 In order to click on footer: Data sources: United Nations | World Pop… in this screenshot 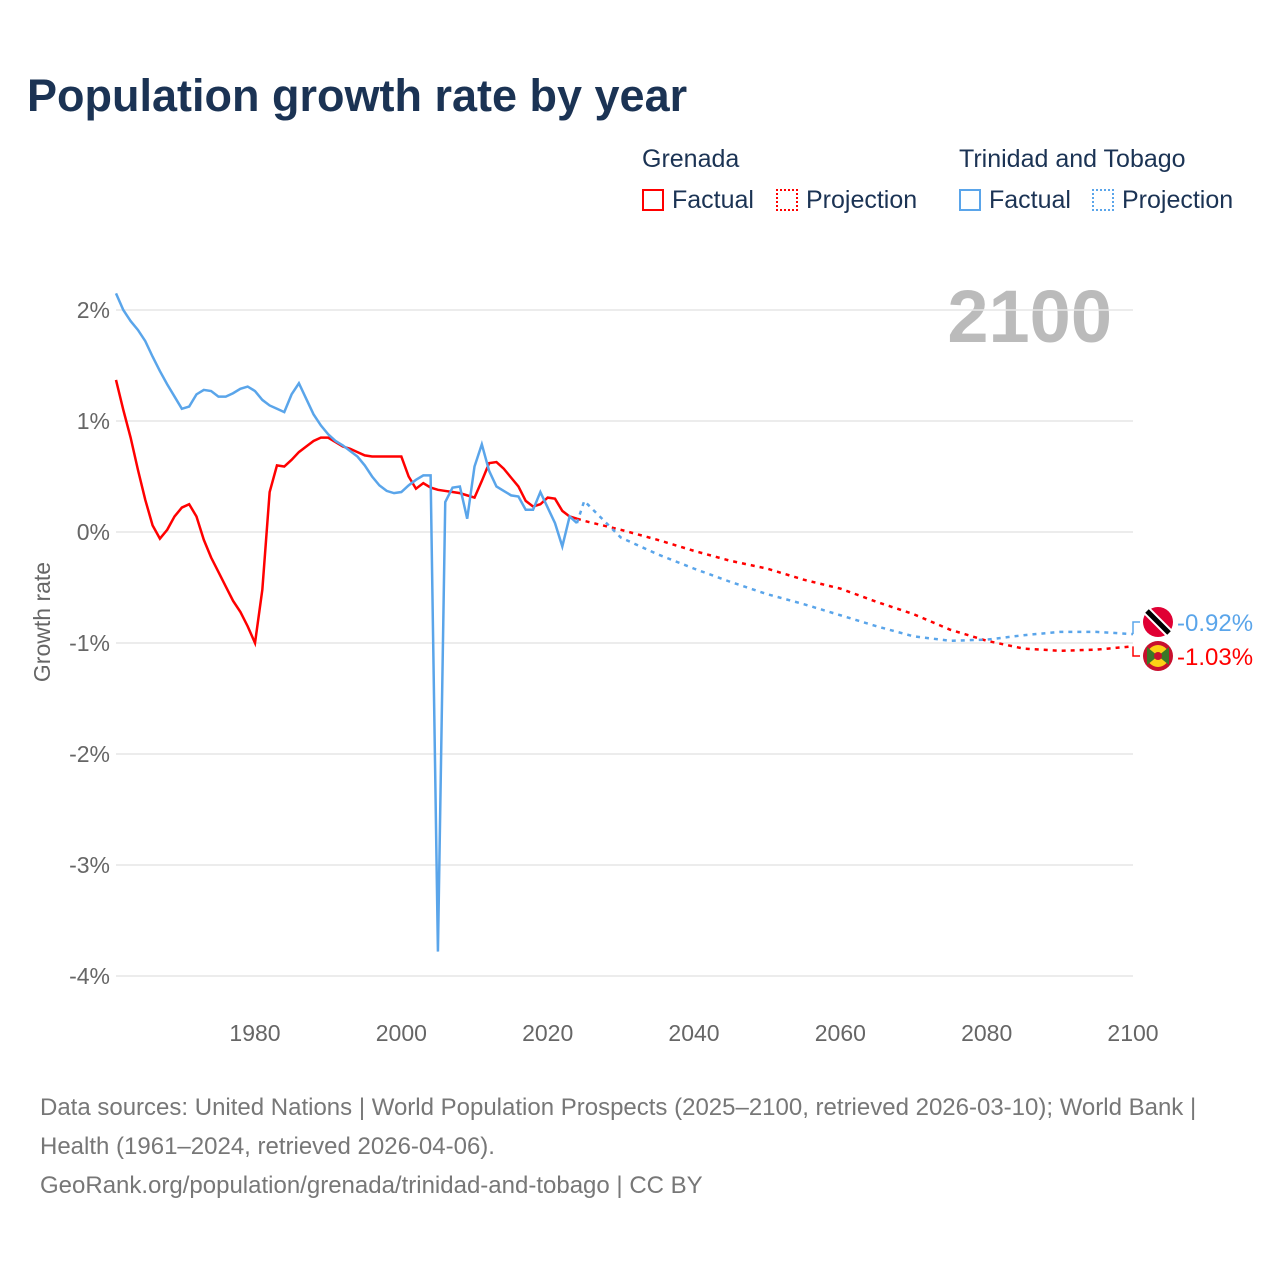, I will do `click(640, 1146)`.